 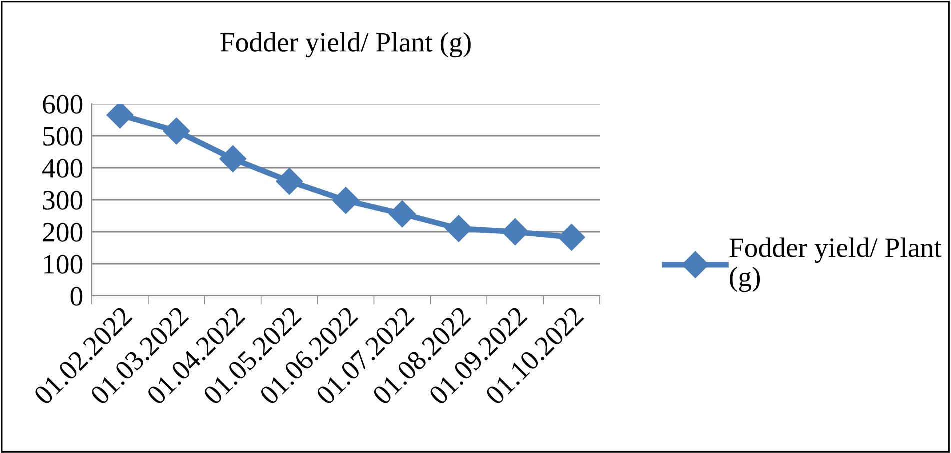 What do you see at coordinates (345, 45) in the screenshot?
I see `chart-title: Fodder yield/ Plant (g)` at bounding box center [345, 45].